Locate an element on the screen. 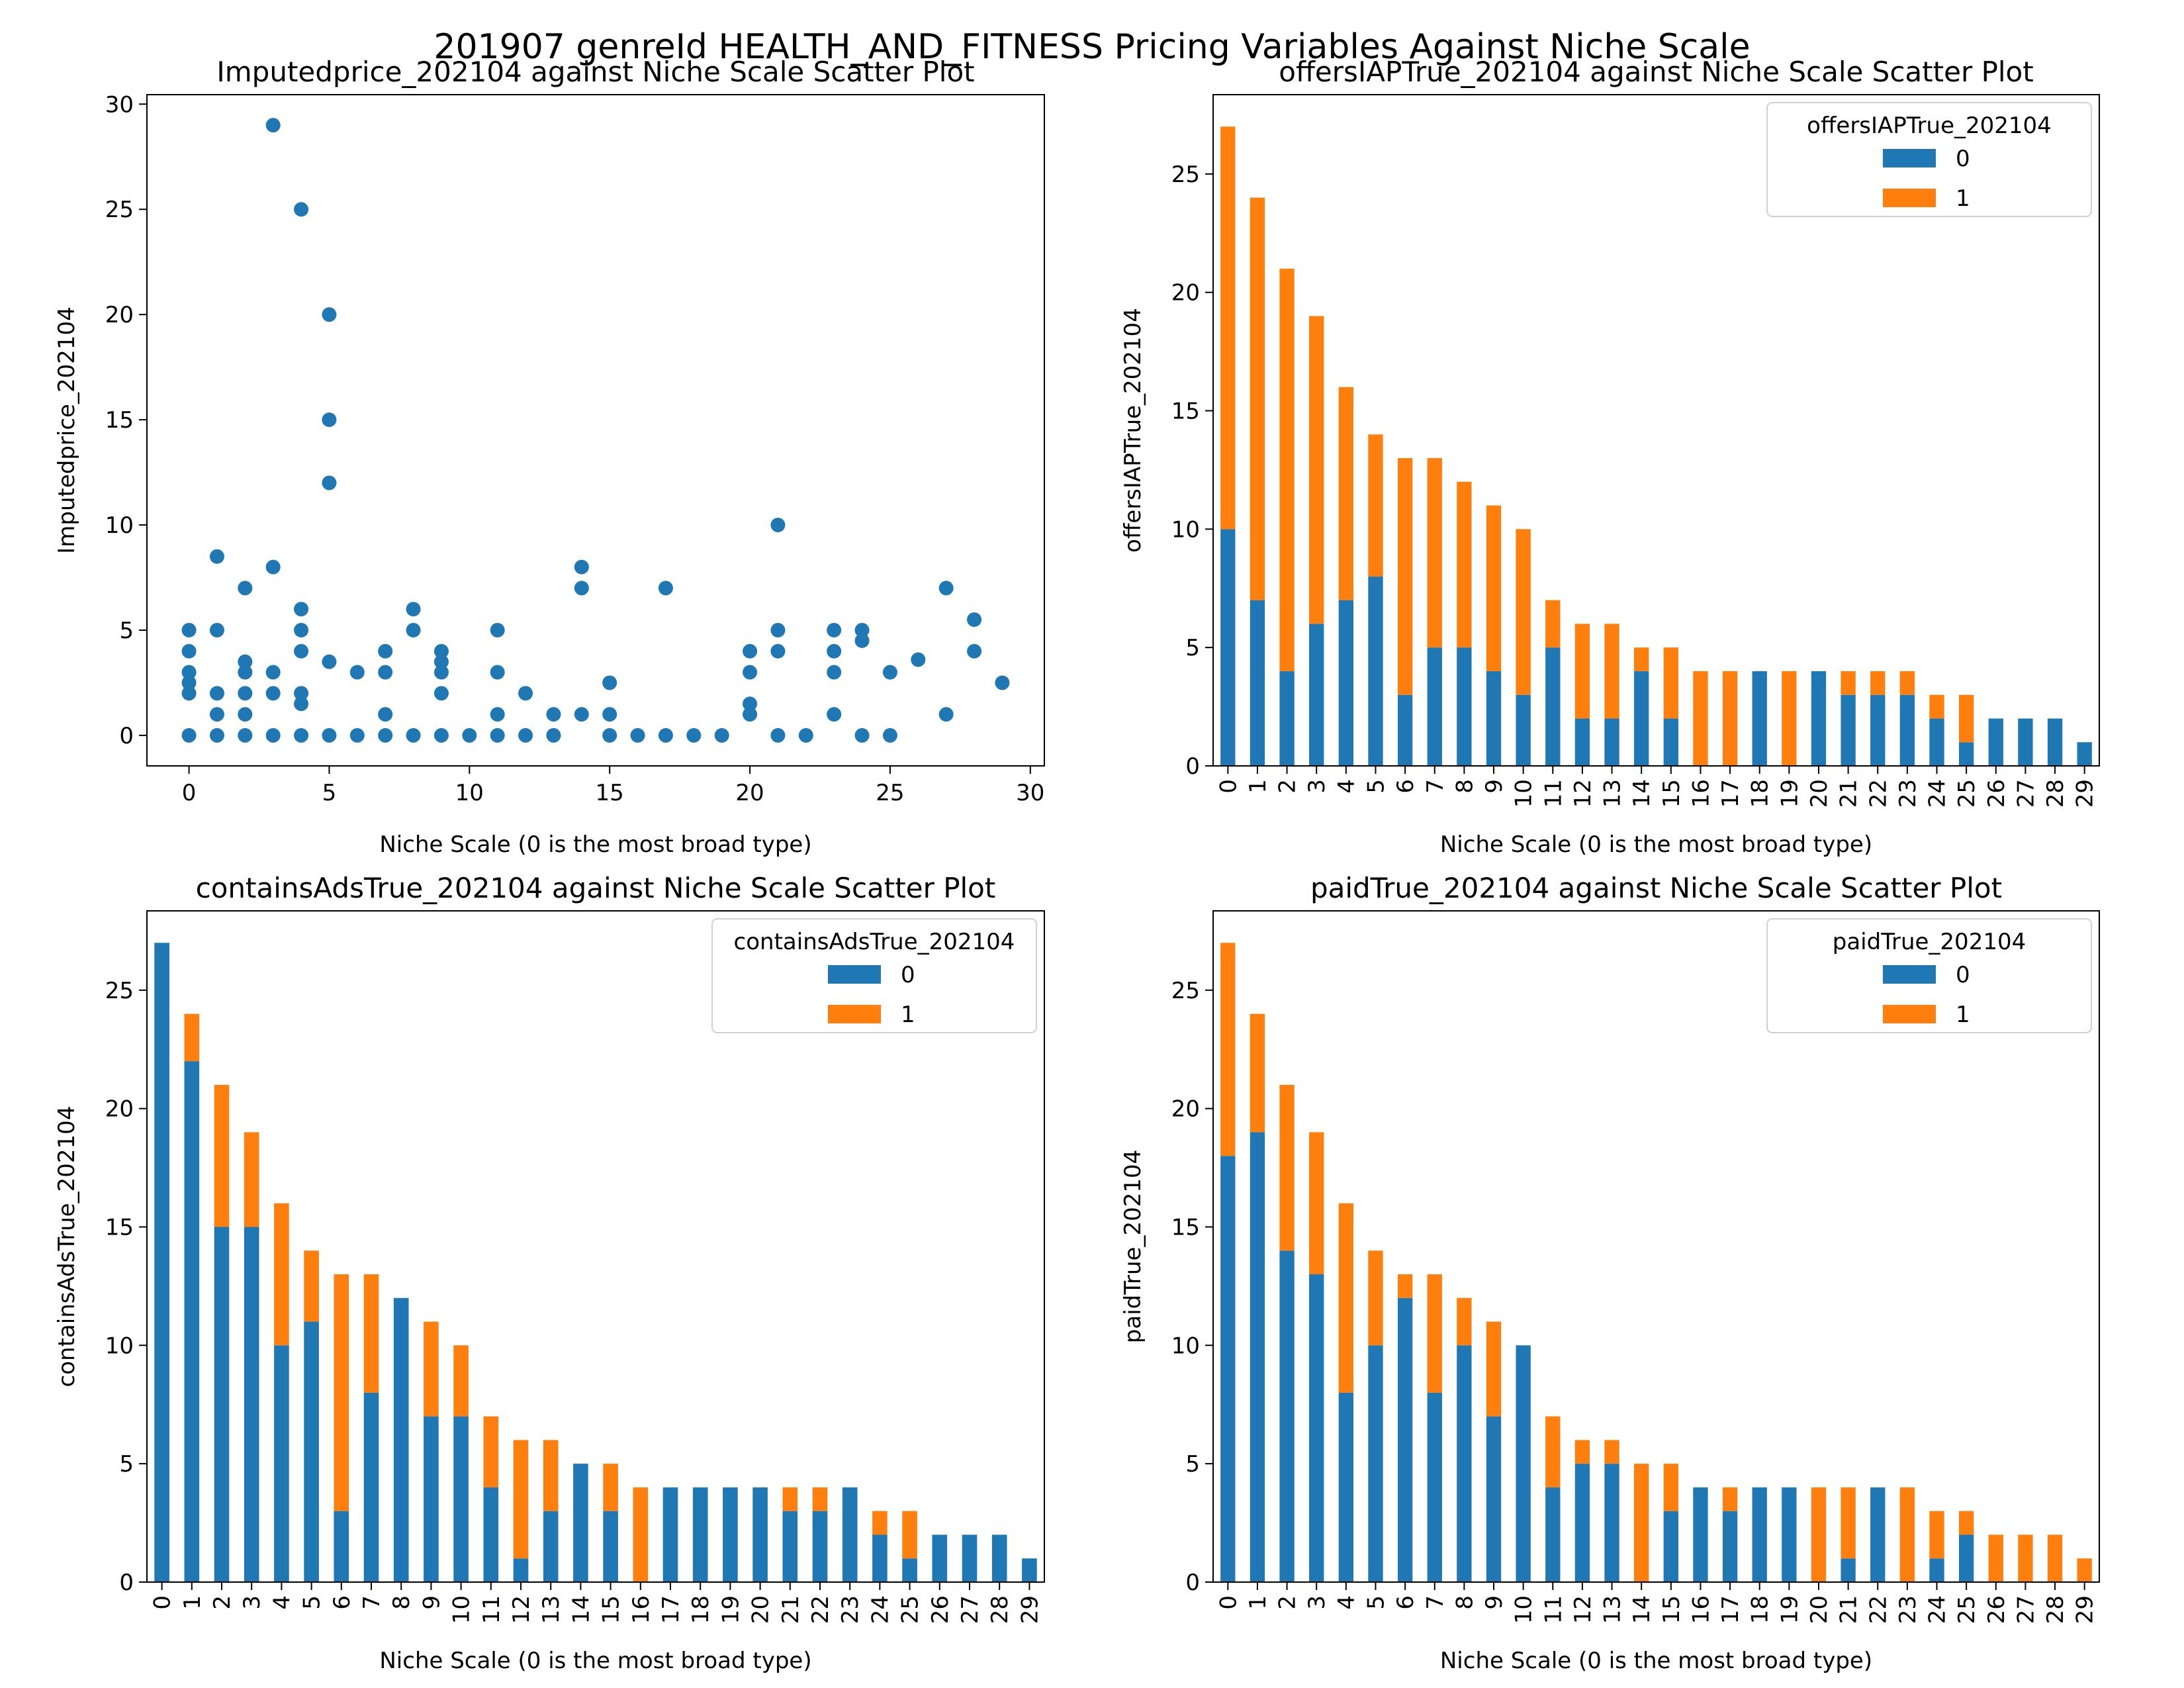 The width and height of the screenshot is (2184, 1688). x-axis-label-2: Niche Scale (0 is the most broad type) is located at coordinates (595, 1661).